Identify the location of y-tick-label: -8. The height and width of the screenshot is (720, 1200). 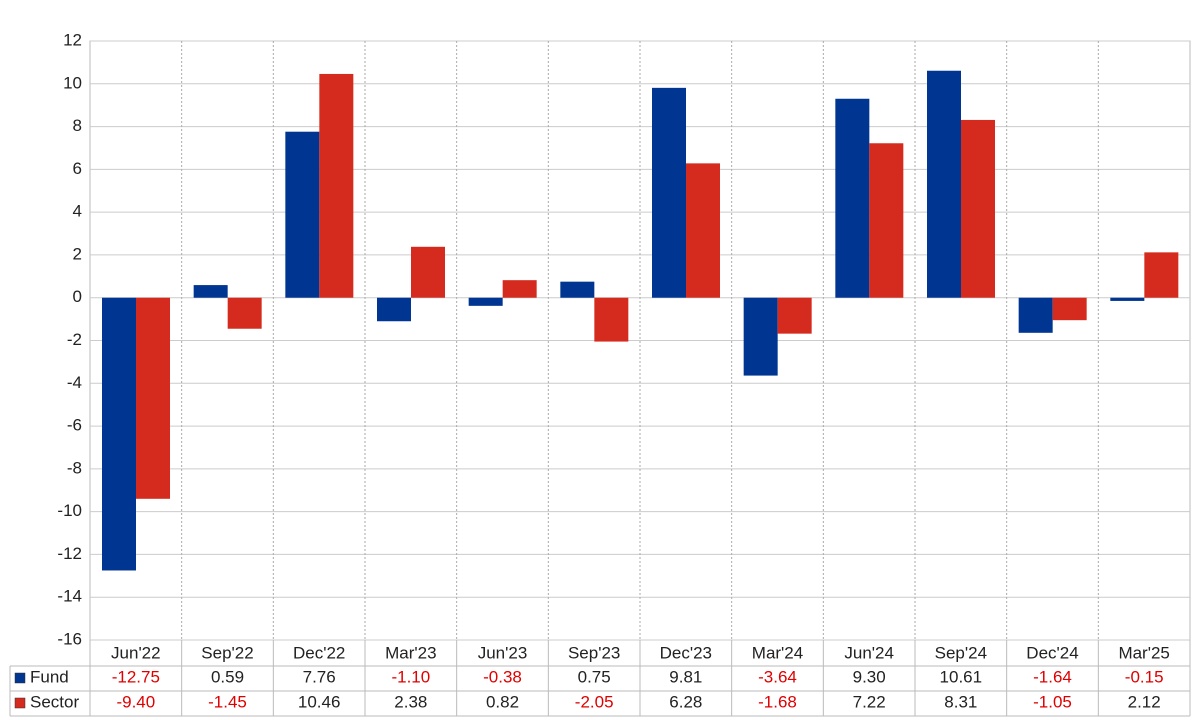
(74, 467).